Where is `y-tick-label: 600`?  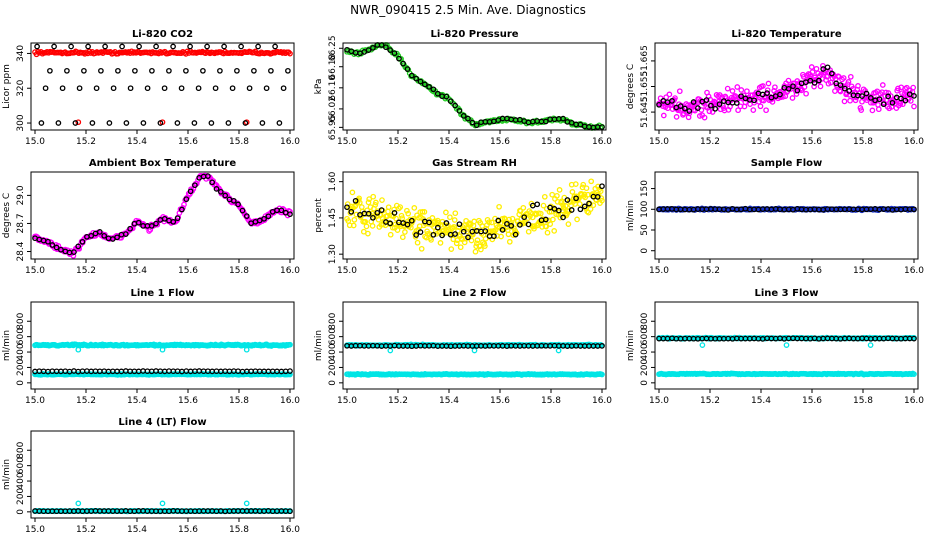 y-tick-label: 600 is located at coordinates (333, 336).